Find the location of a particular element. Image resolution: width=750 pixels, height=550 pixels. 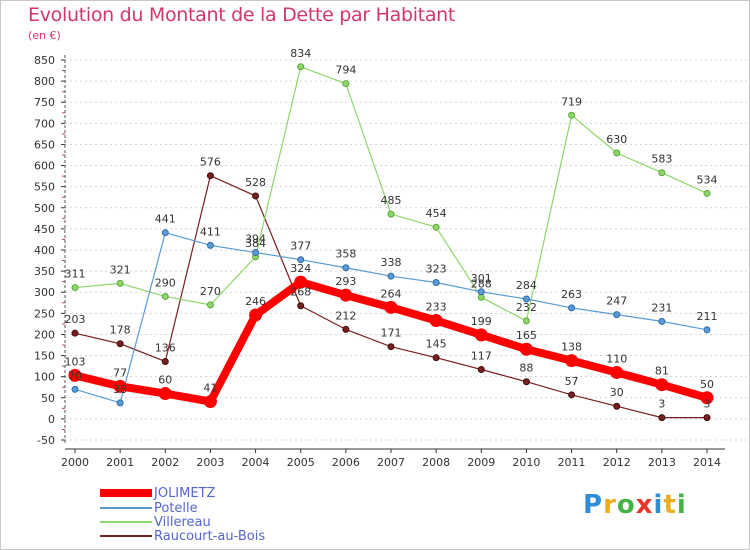

y-tick-label: 350 is located at coordinates (44, 271).